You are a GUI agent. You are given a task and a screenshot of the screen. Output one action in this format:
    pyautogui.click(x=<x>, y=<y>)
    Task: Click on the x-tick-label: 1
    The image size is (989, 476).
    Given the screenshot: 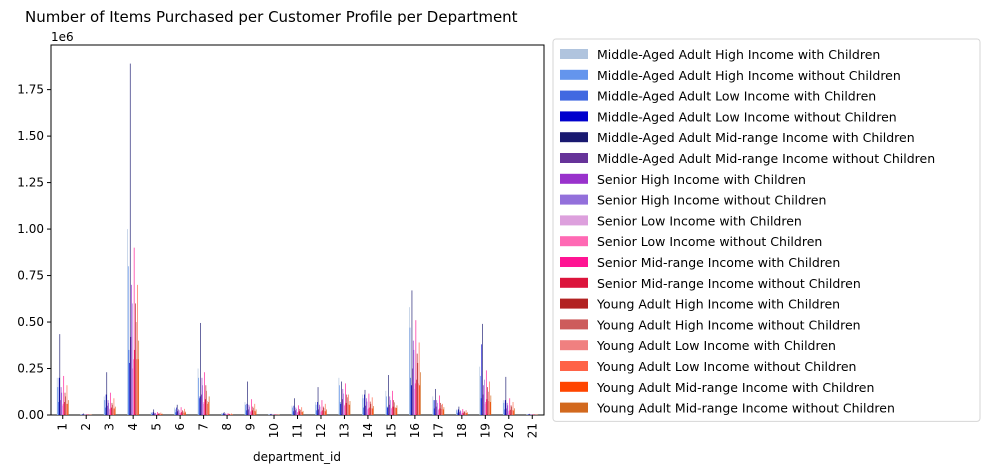 What is the action you would take?
    pyautogui.click(x=63, y=427)
    